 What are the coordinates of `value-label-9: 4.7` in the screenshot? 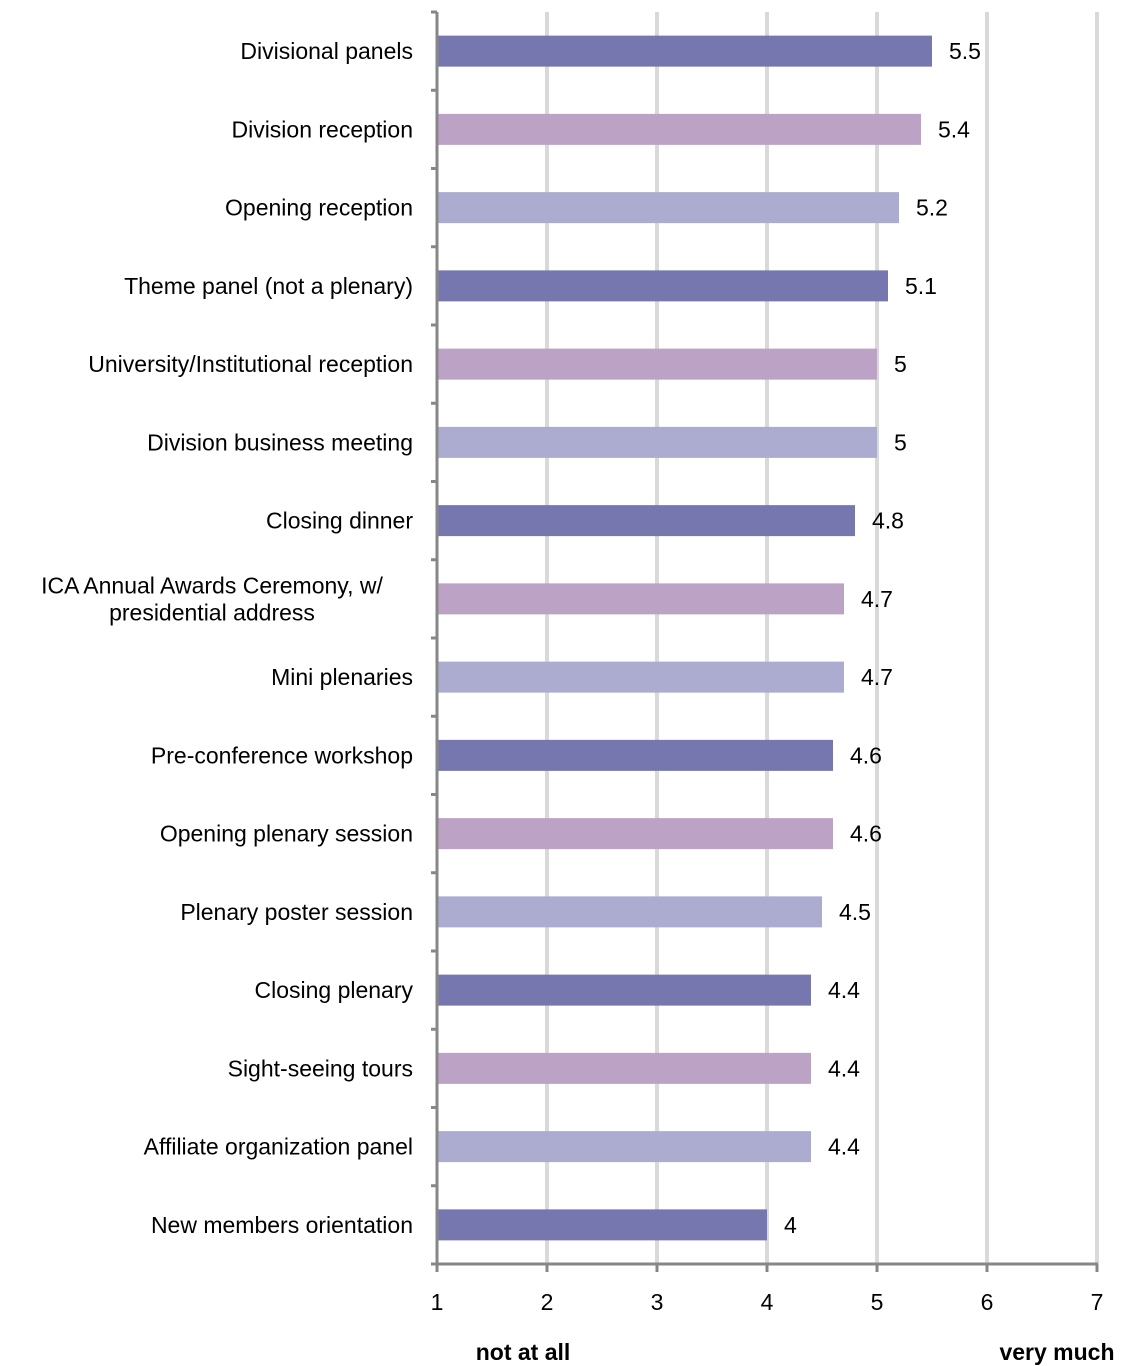 It's located at (877, 677).